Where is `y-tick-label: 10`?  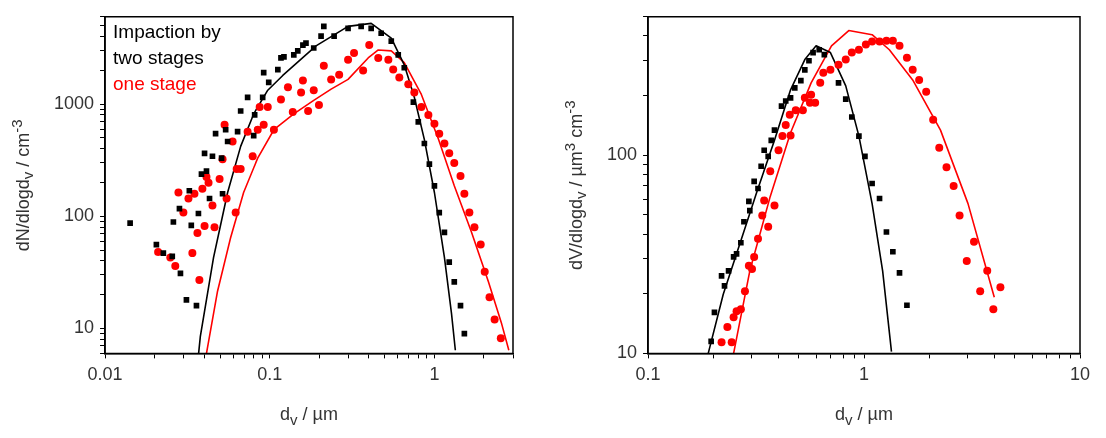 y-tick-label: 10 is located at coordinates (84, 327).